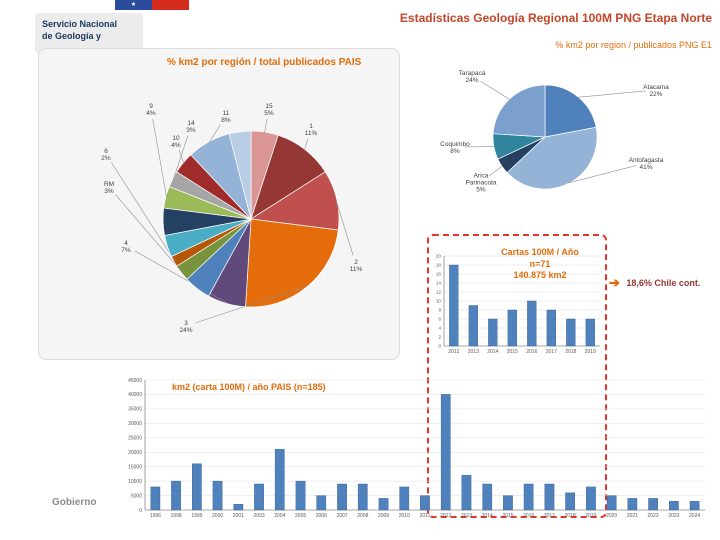 The width and height of the screenshot is (720, 540). What do you see at coordinates (439, 274) in the screenshot?
I see `y-tick-label: 16` at bounding box center [439, 274].